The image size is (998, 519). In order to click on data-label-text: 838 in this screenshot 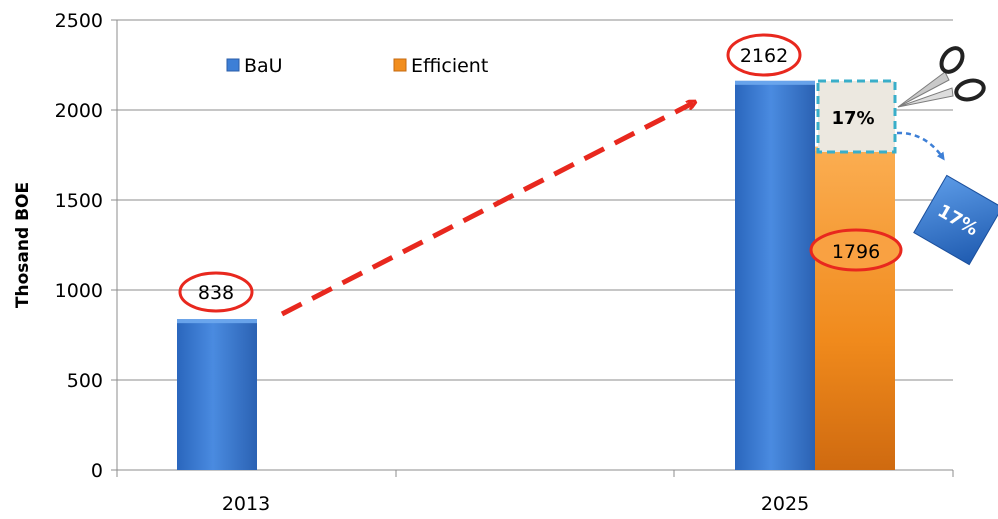, I will do `click(216, 293)`.